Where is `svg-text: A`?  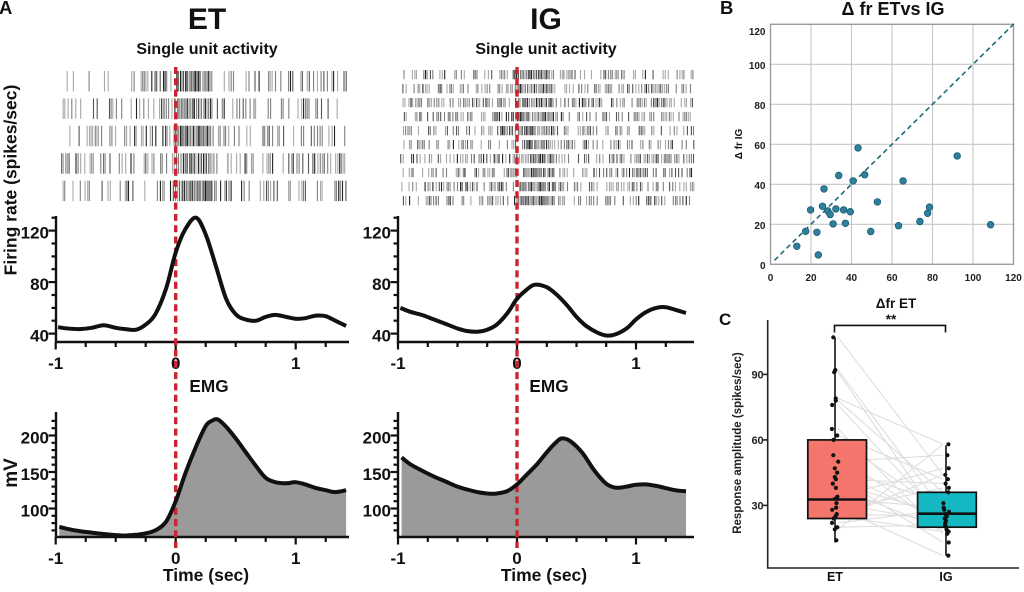
svg-text: A is located at coordinates (6, 9).